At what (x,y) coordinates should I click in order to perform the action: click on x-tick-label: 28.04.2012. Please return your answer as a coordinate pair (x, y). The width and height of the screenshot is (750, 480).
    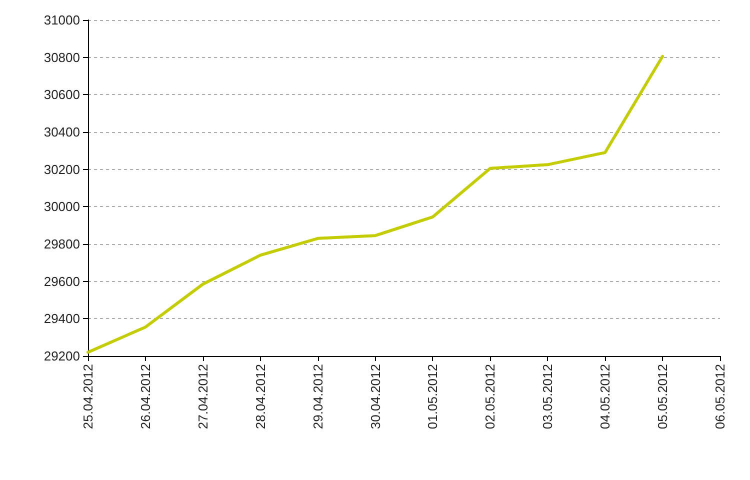
    Looking at the image, I should click on (260, 397).